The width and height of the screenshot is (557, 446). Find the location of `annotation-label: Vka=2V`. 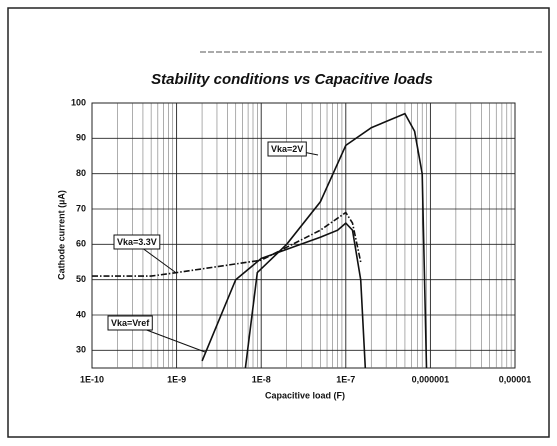

annotation-label: Vka=2V is located at coordinates (287, 149).